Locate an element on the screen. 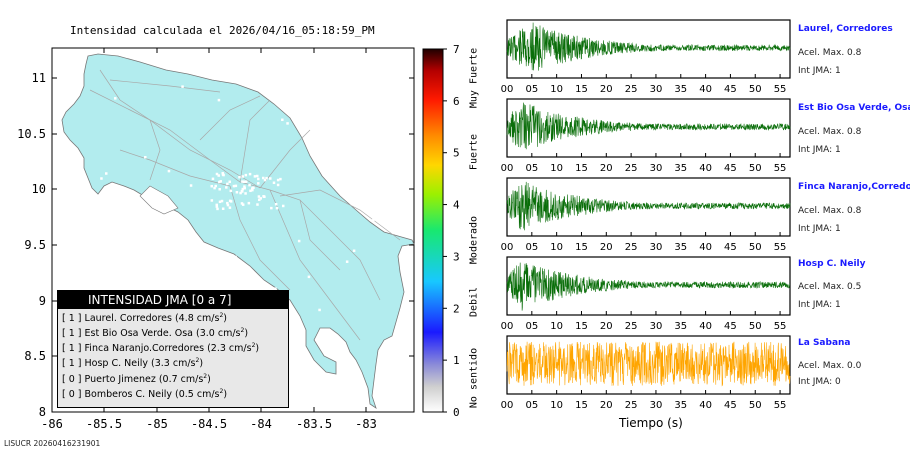 The height and width of the screenshot is (460, 910). waveform-panel: 00 05 10 15 20 25 30 35 40 45 50 55 is located at coordinates (646, 215).